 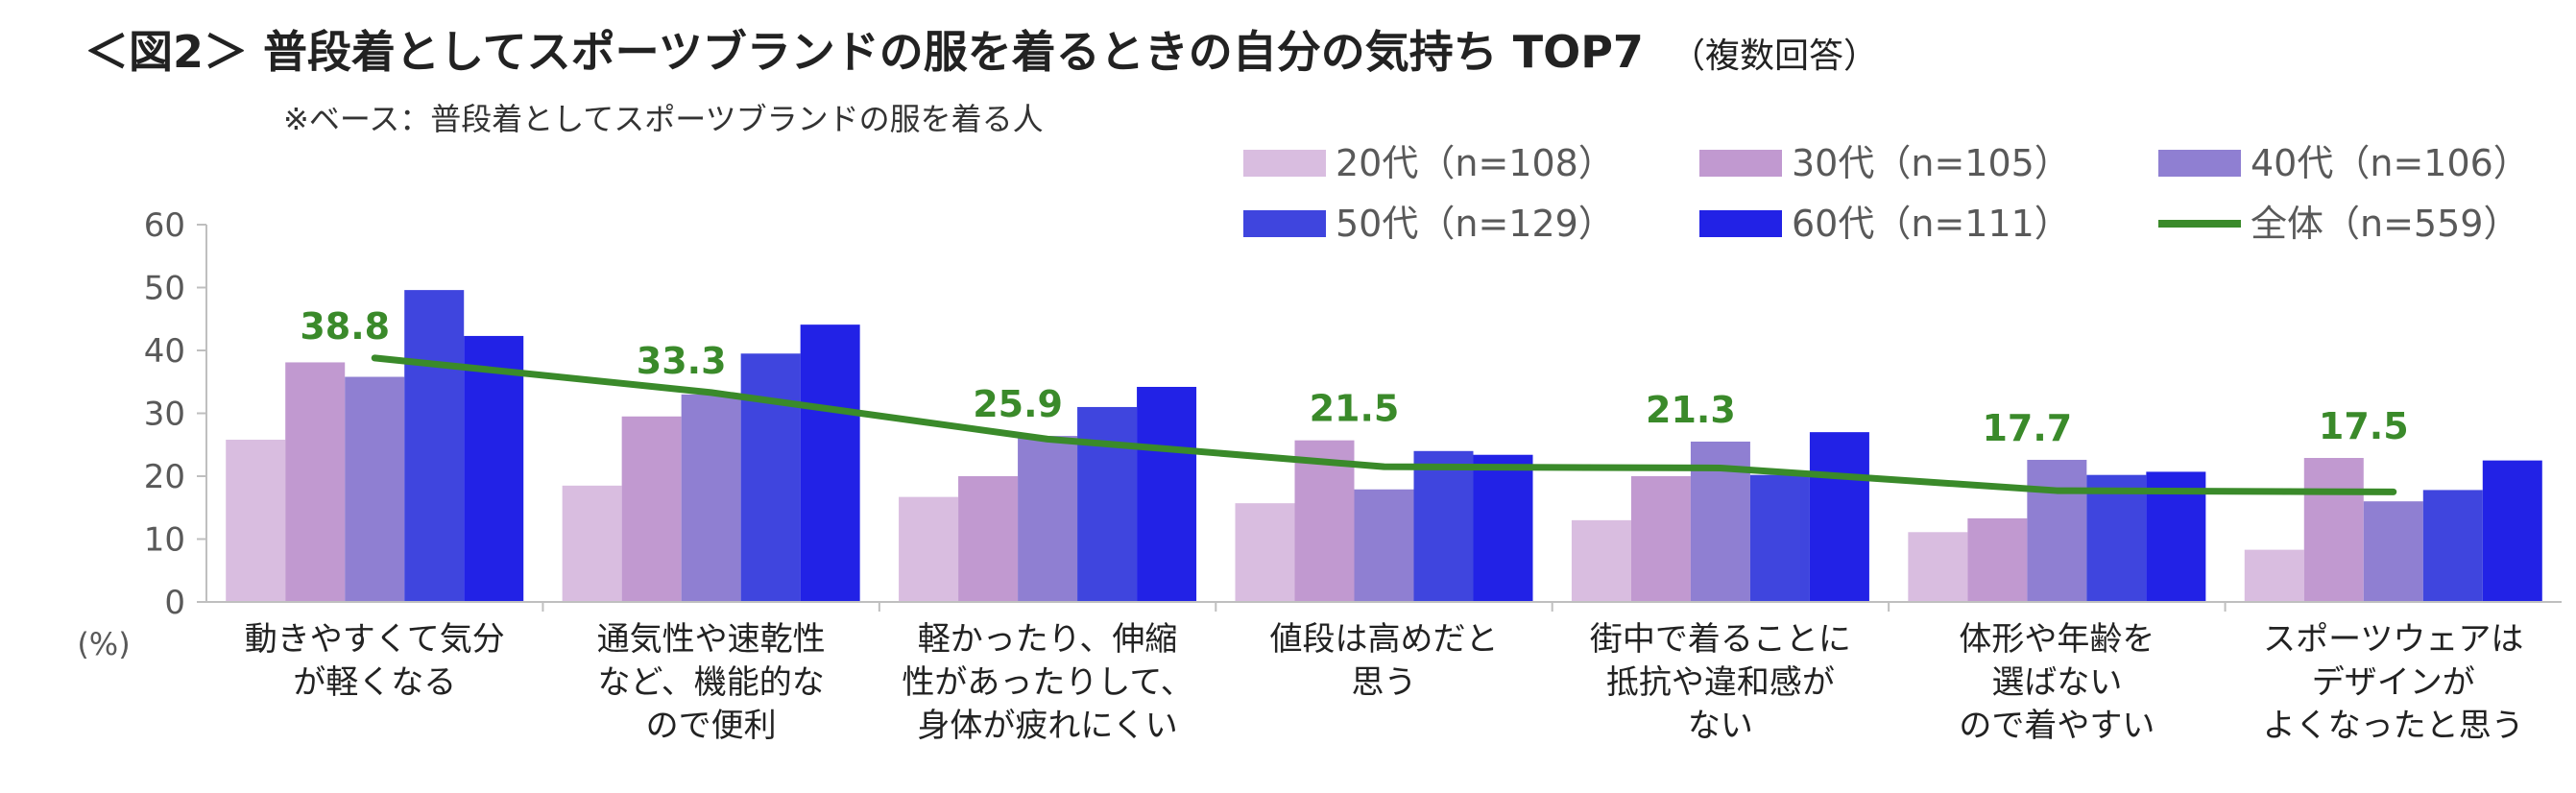 What do you see at coordinates (682, 361) in the screenshot?
I see `total-data-label: 33.3` at bounding box center [682, 361].